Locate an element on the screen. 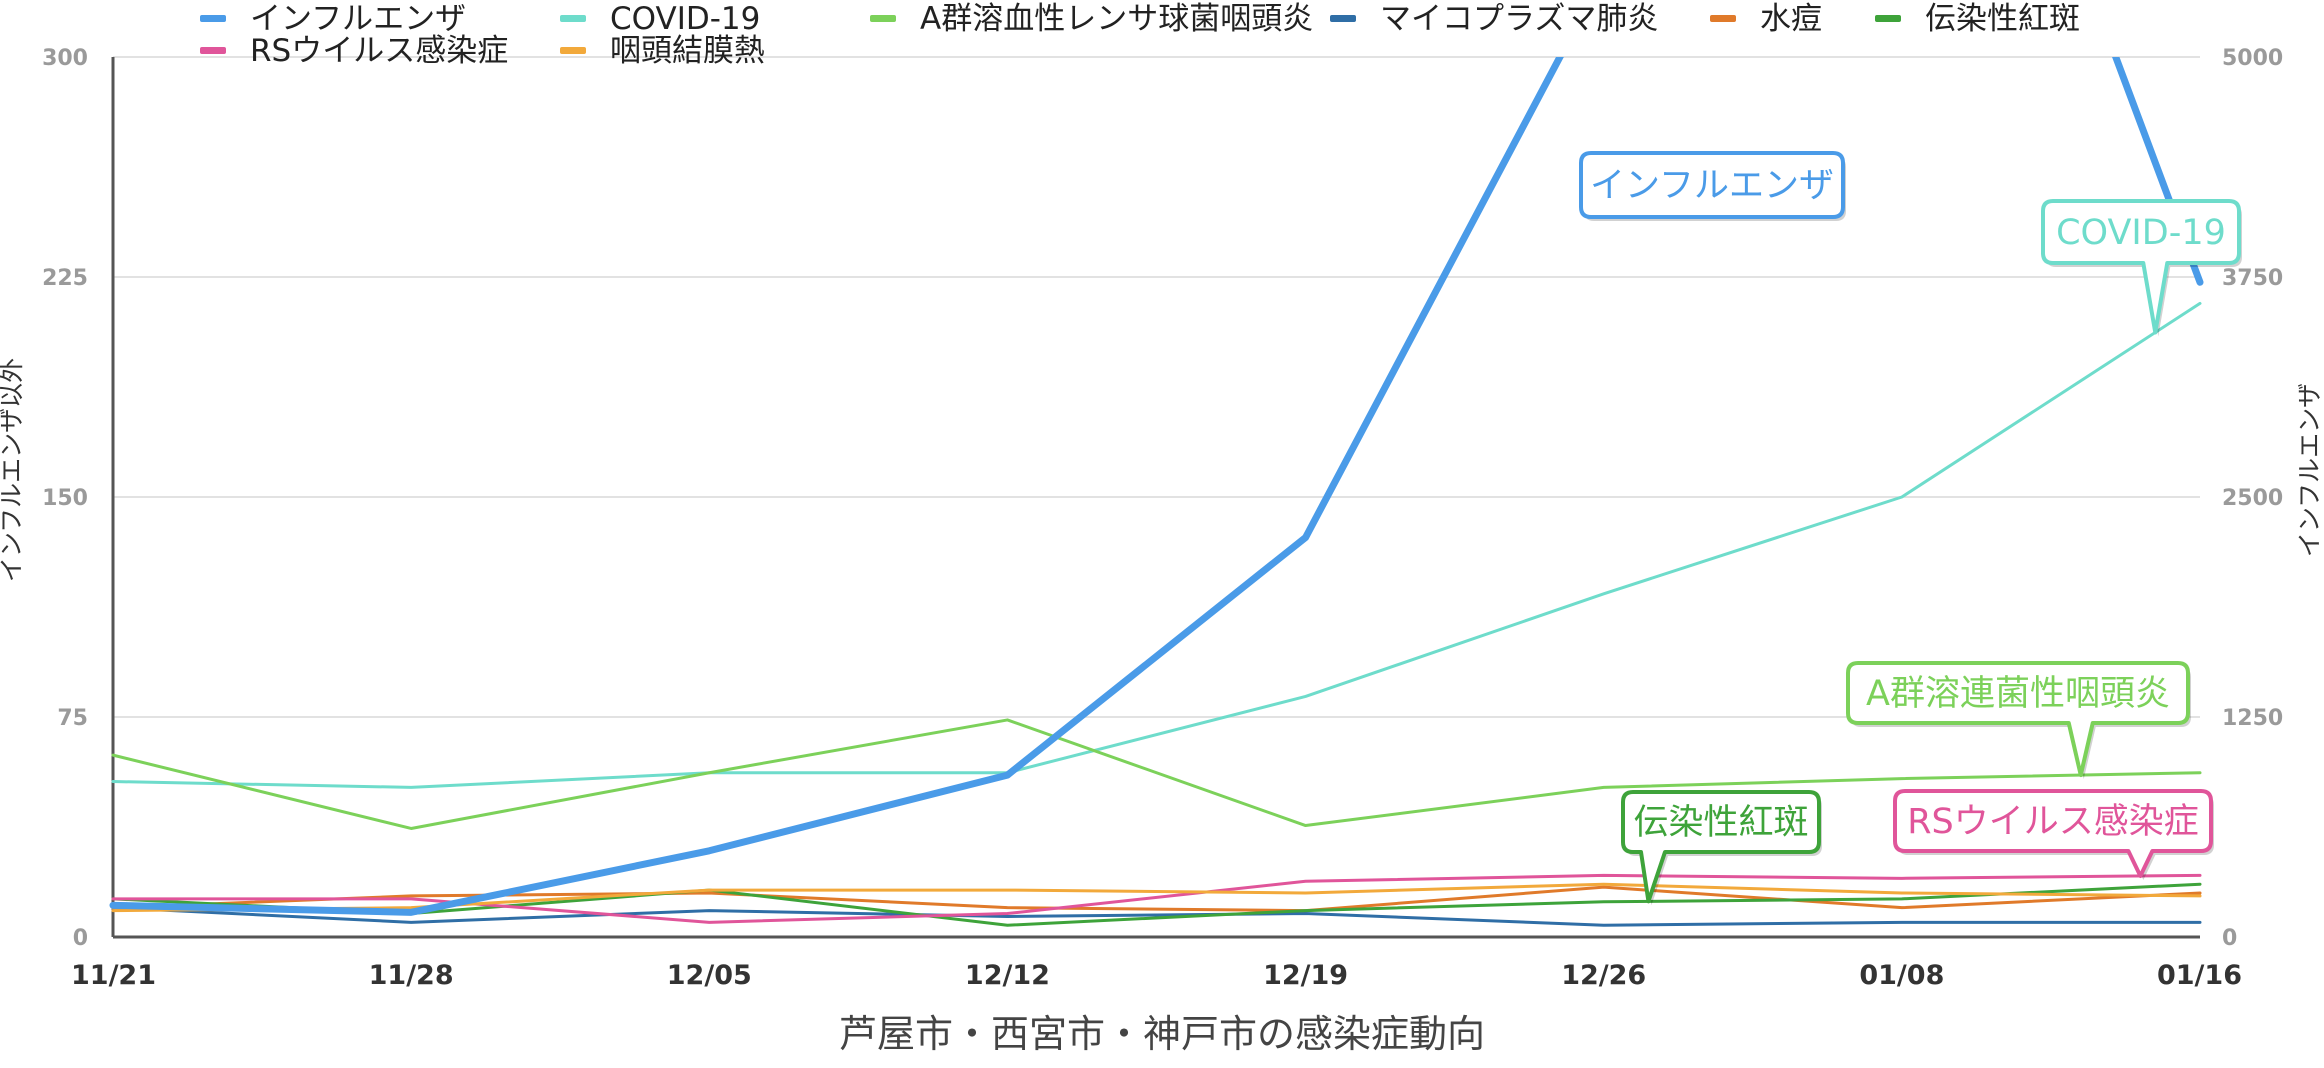 This screenshot has height=1068, width=2324. y-left-tick-label: 75 is located at coordinates (72, 718).